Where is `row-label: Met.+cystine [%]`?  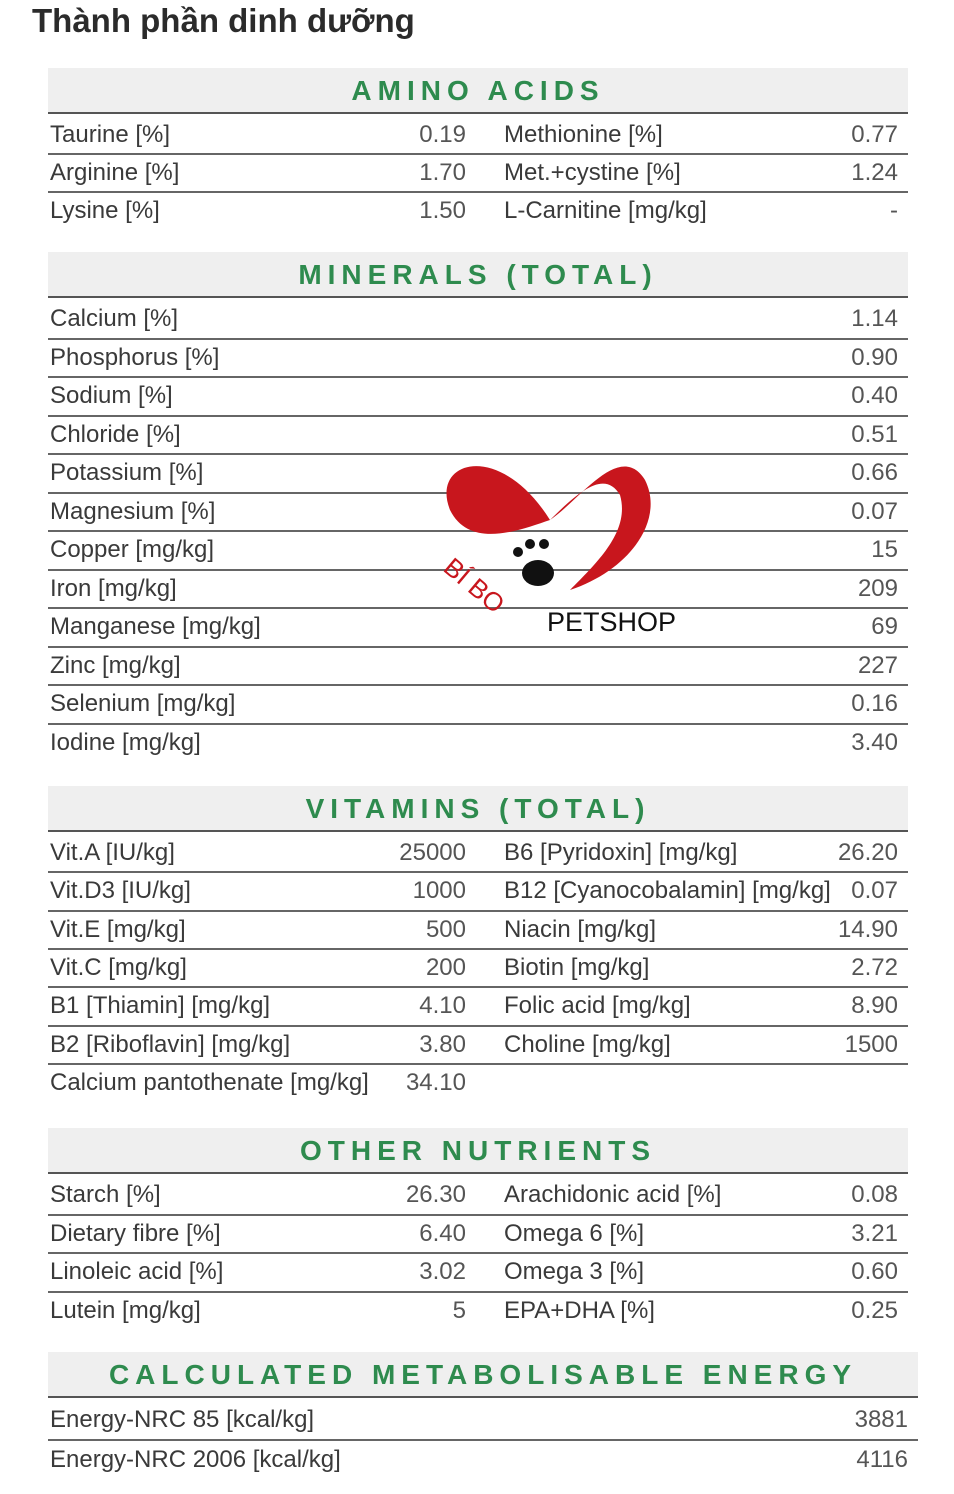
row-label: Met.+cystine [%] is located at coordinates (592, 172).